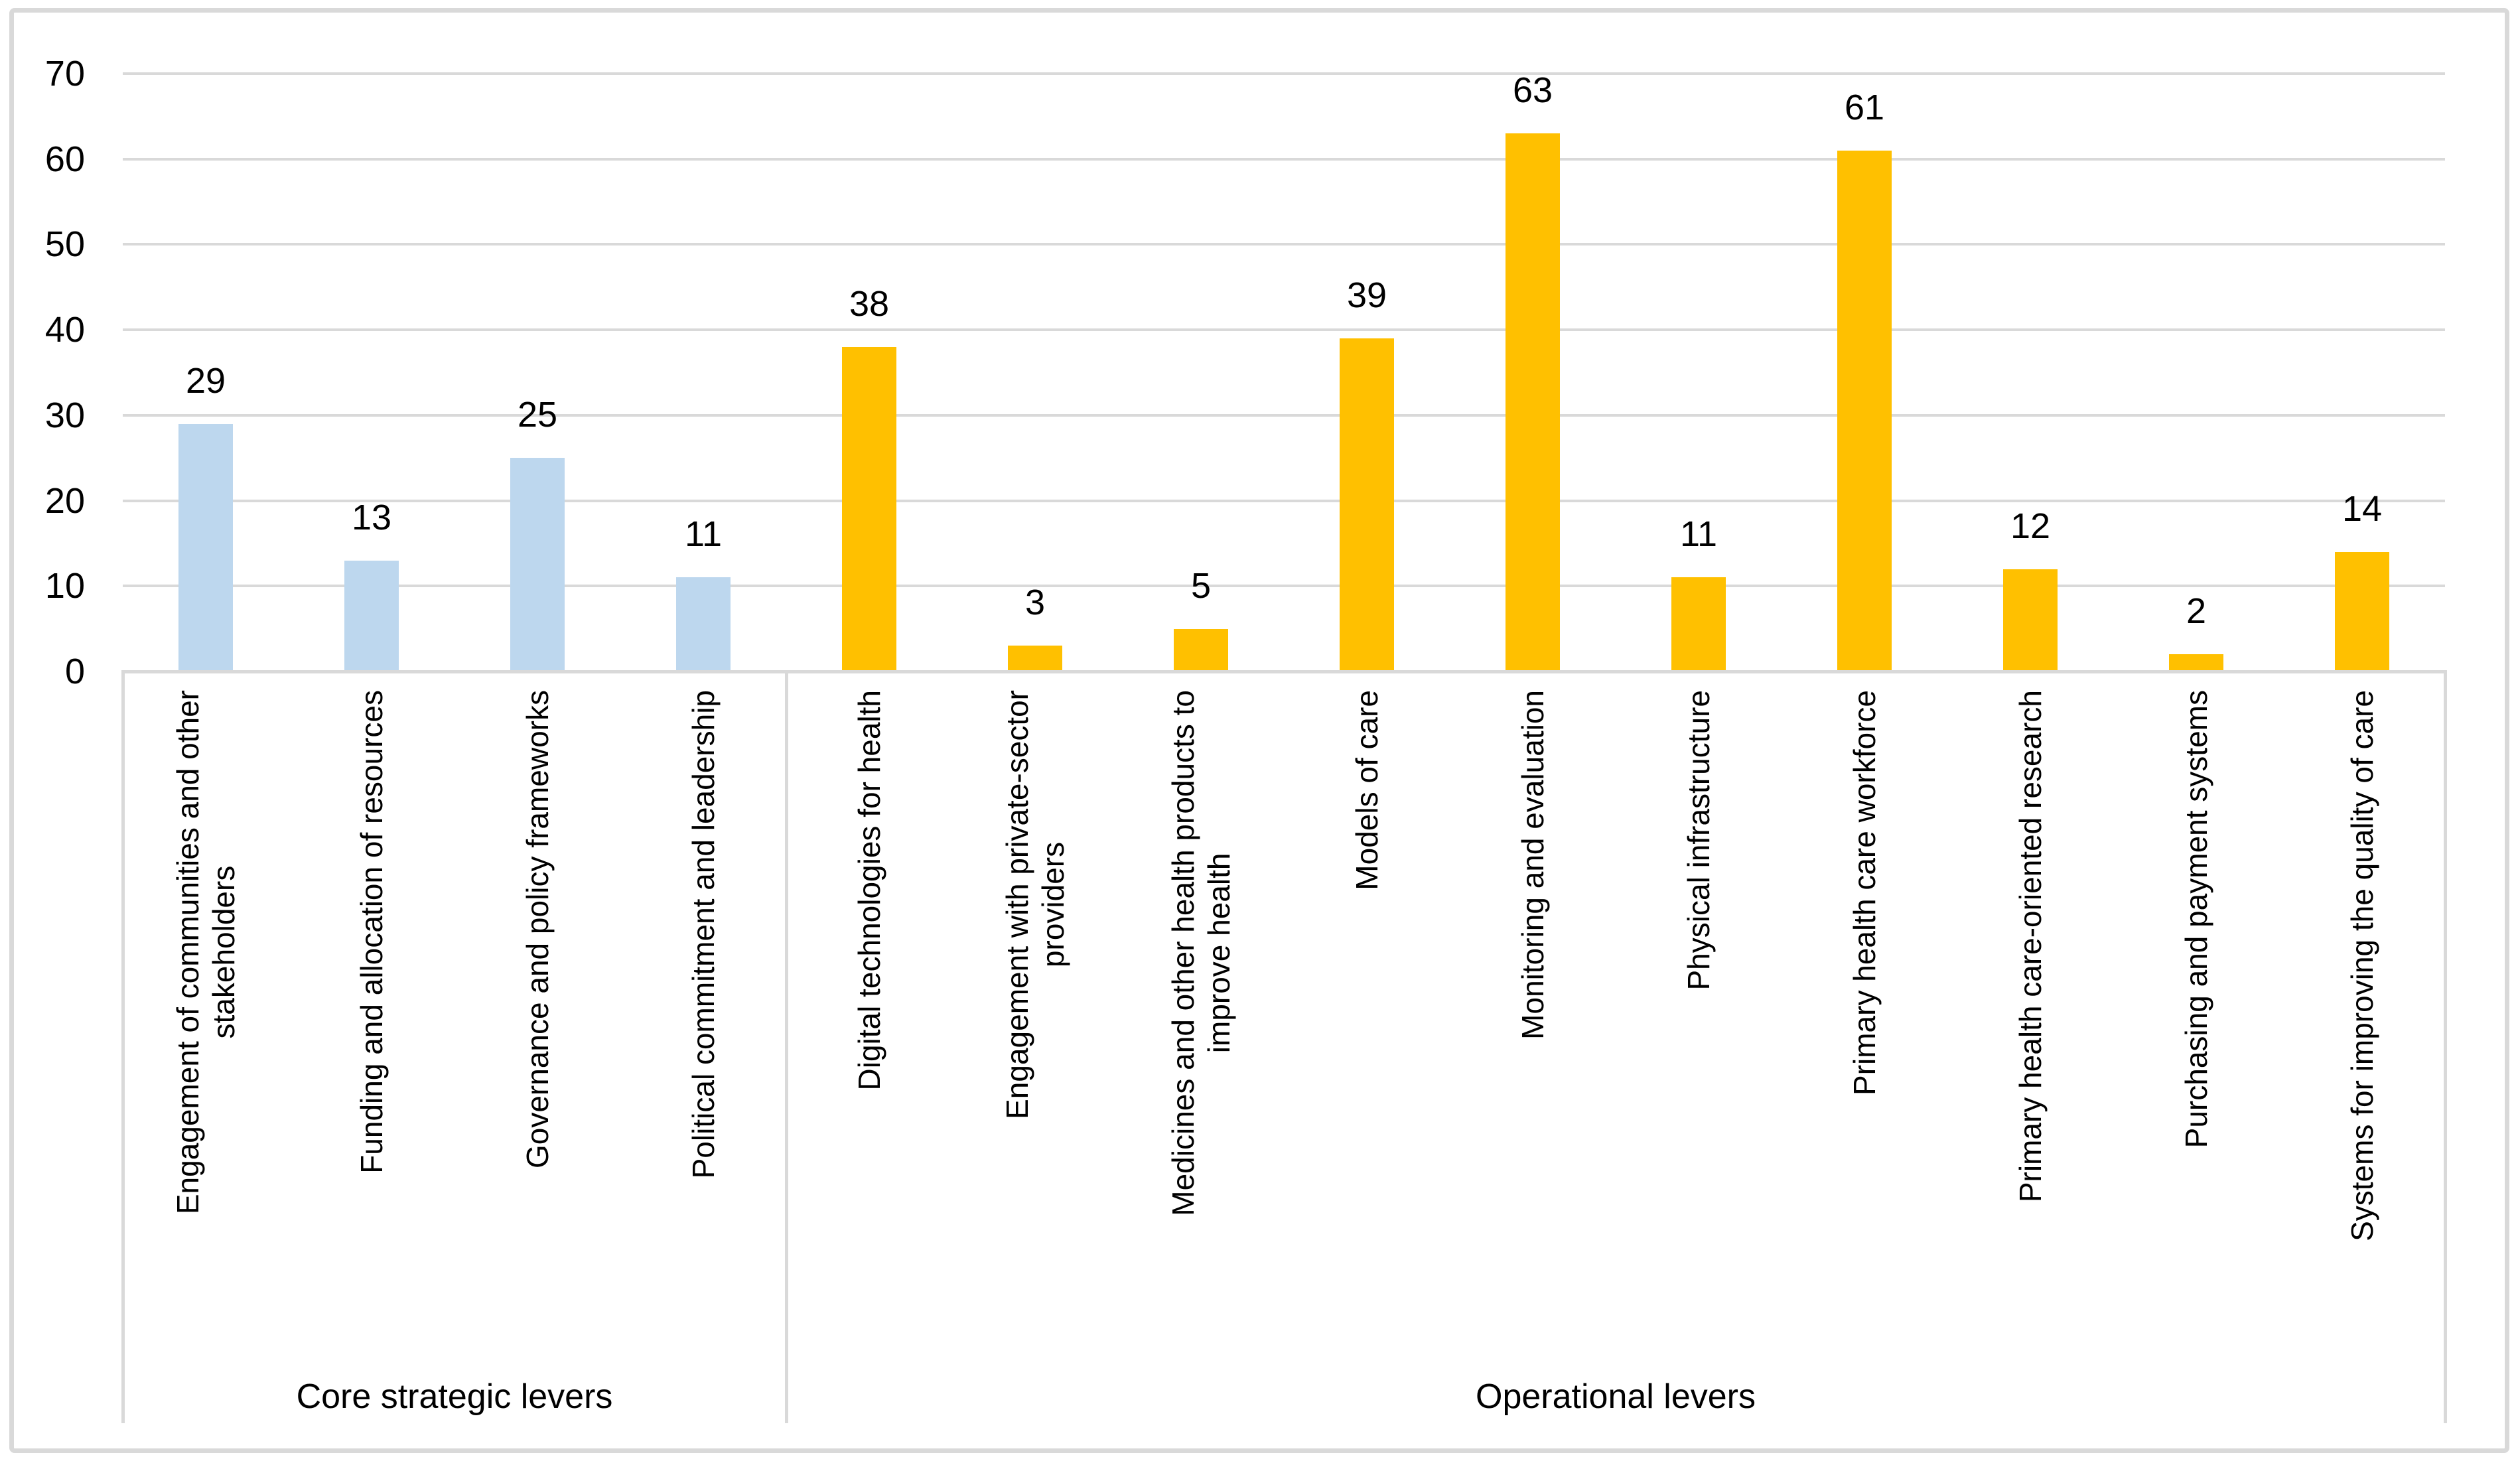 Image resolution: width=2520 pixels, height=1465 pixels. What do you see at coordinates (786, 1047) in the screenshot?
I see `group-divider` at bounding box center [786, 1047].